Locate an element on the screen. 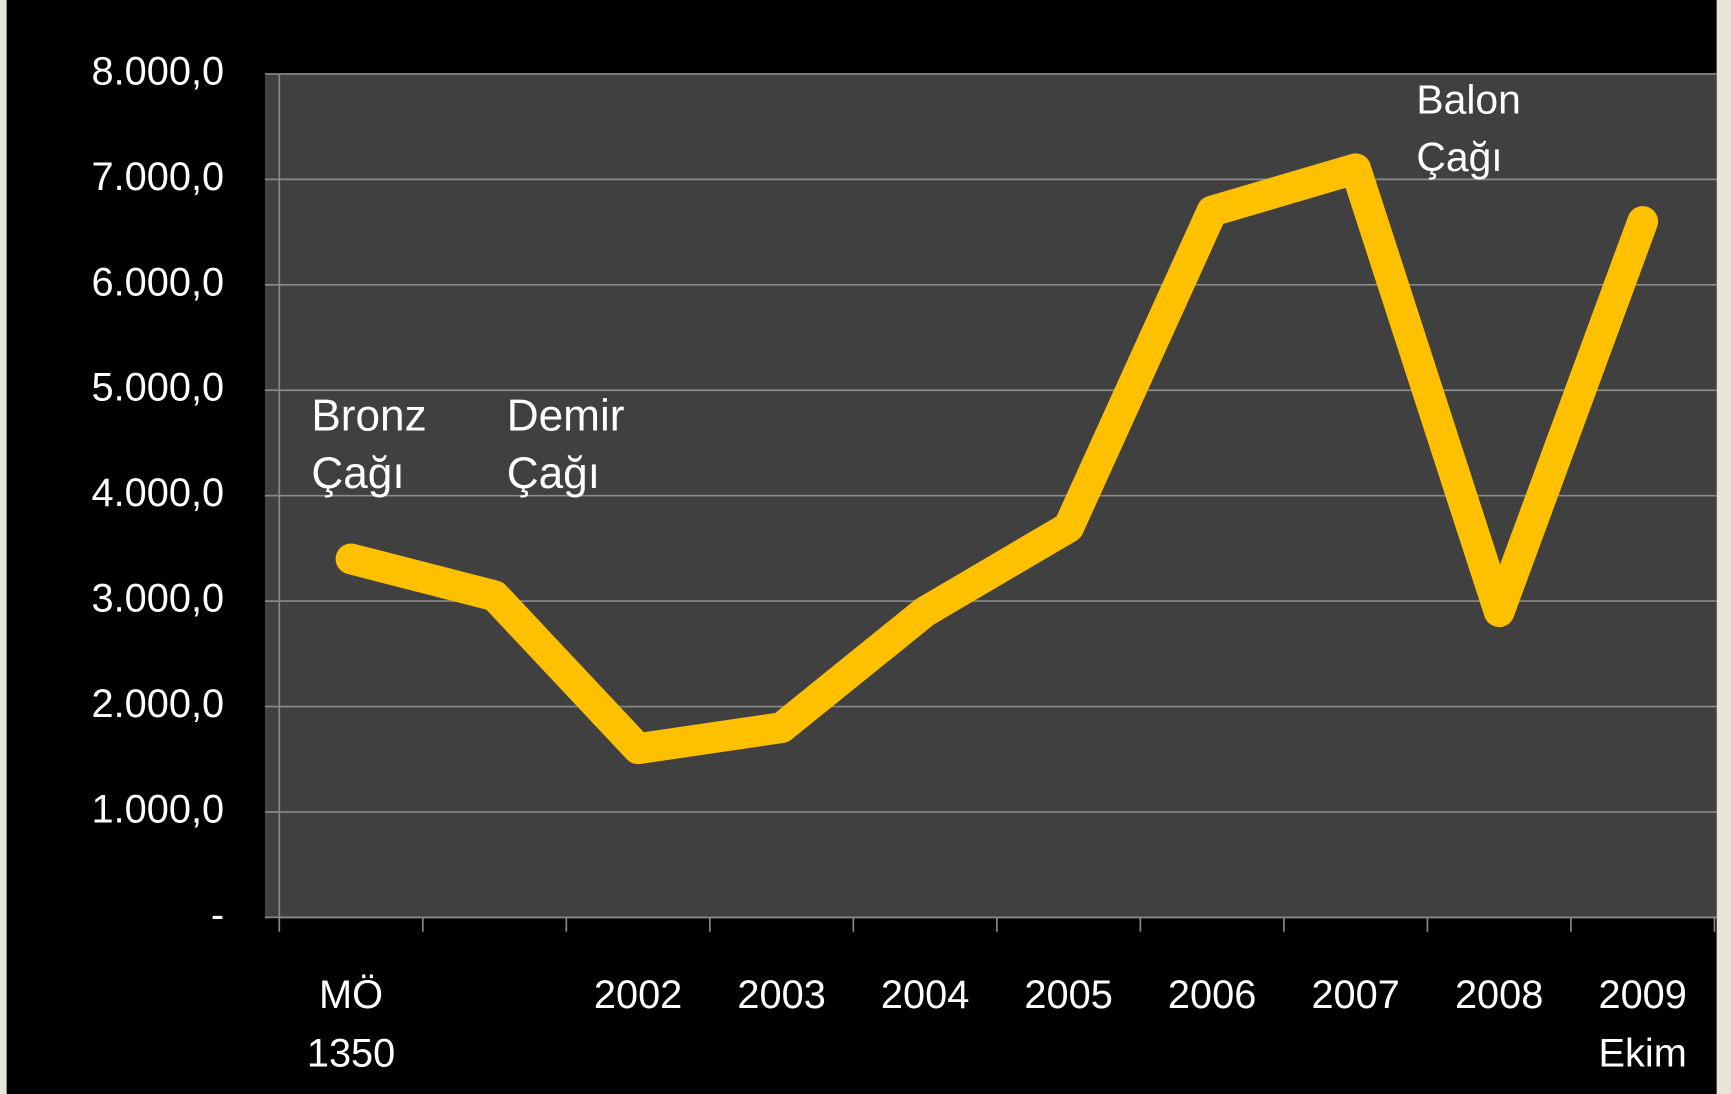 Image resolution: width=1731 pixels, height=1094 pixels. x-tick-label: MÖ 1350 is located at coordinates (351, 1023).